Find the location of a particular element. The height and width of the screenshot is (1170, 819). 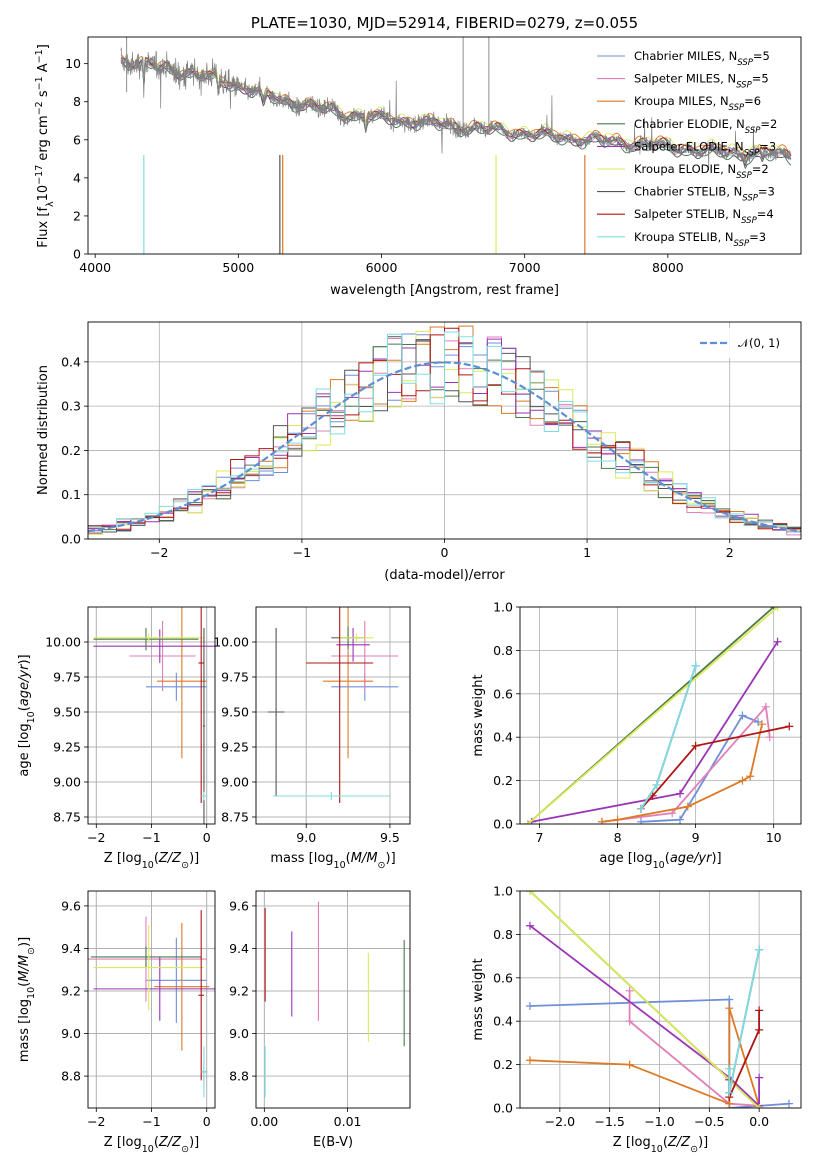

data-spectrum-line is located at coordinates (456, 109).